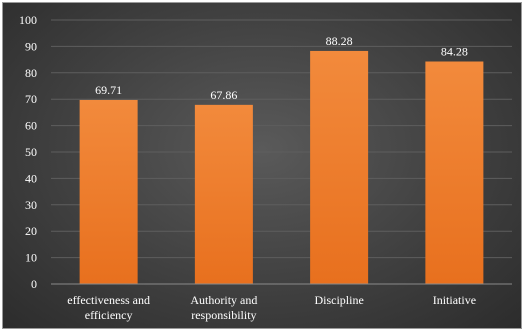 The width and height of the screenshot is (526, 333). I want to click on y-tick-label: 10, so click(31, 258).